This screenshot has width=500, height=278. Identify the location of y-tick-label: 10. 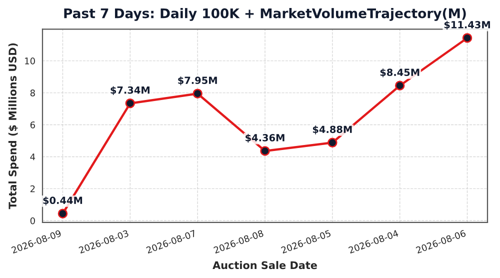
(30, 61).